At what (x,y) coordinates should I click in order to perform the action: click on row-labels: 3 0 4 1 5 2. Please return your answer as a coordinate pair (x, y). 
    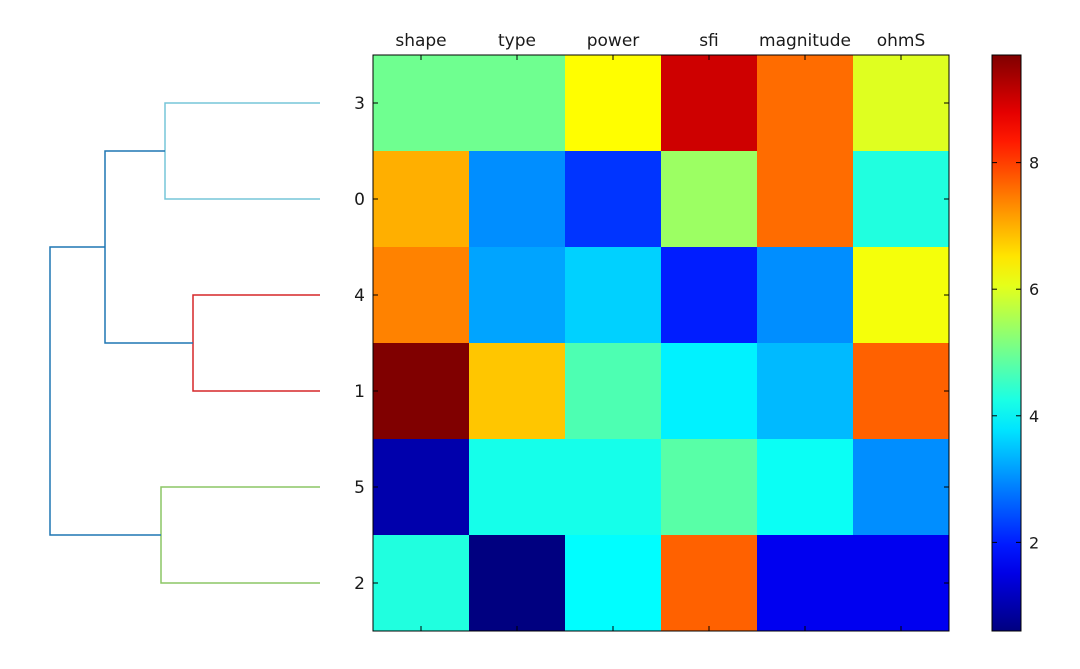
    Looking at the image, I should click on (359, 344).